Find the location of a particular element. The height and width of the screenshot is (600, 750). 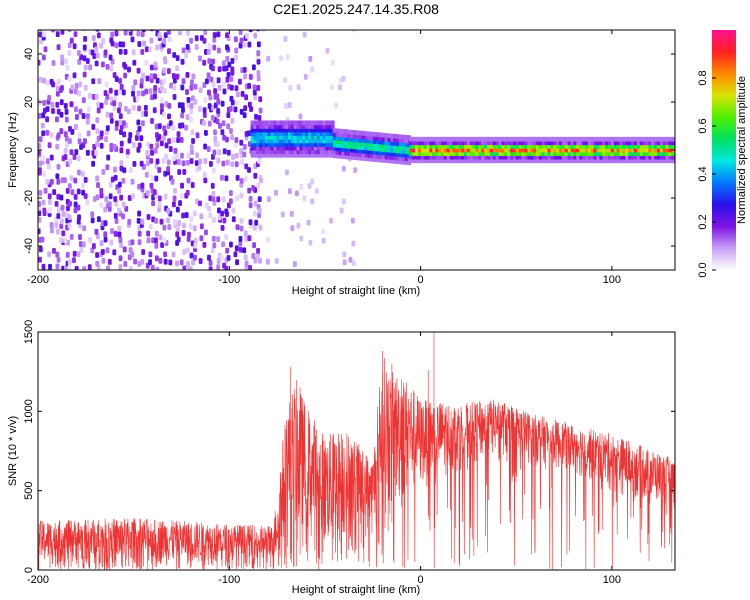

snr-x-tick-label: 0 is located at coordinates (421, 580).